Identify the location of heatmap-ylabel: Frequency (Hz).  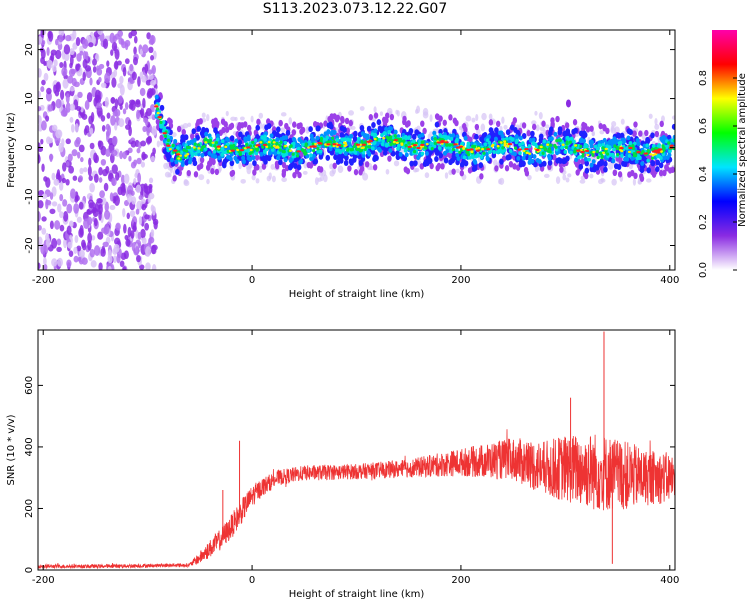
(11, 150).